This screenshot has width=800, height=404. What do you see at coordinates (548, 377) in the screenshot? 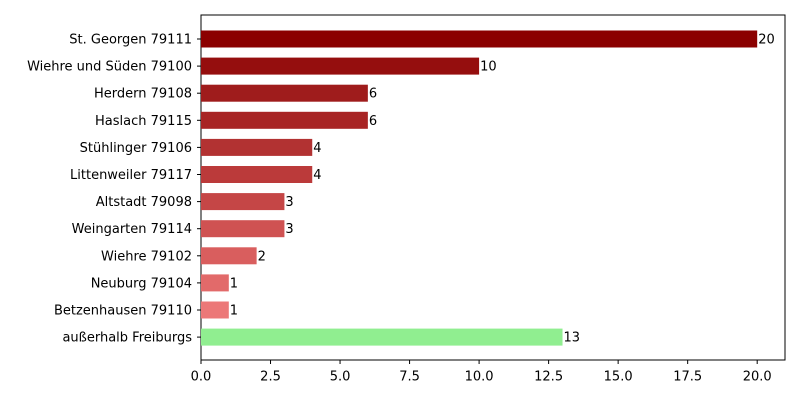
I see `x-tick-label: 12.5` at bounding box center [548, 377].